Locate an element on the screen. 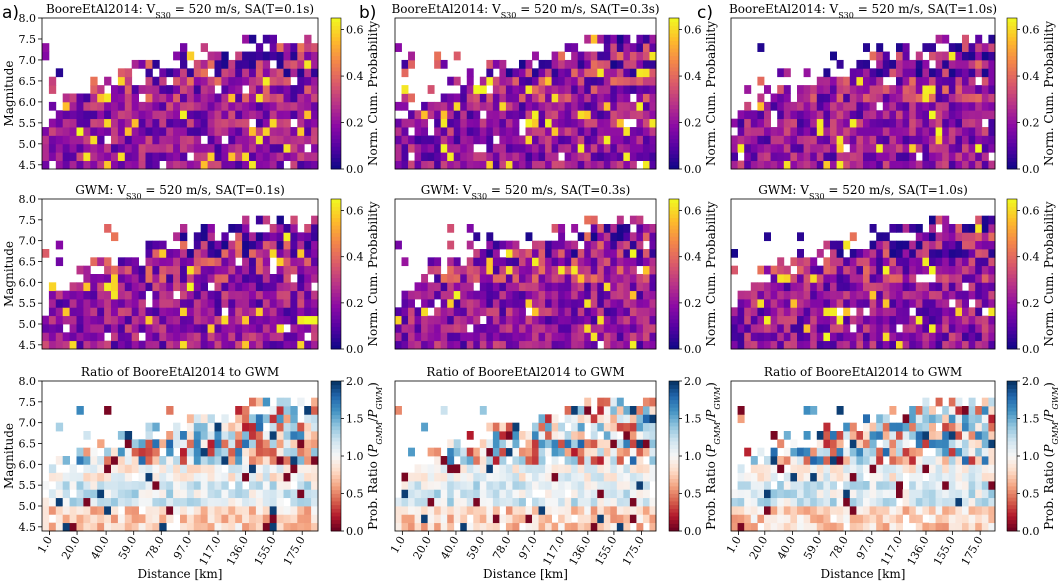 This screenshot has height=585, width=1061. axes-frame is located at coordinates (863, 456).